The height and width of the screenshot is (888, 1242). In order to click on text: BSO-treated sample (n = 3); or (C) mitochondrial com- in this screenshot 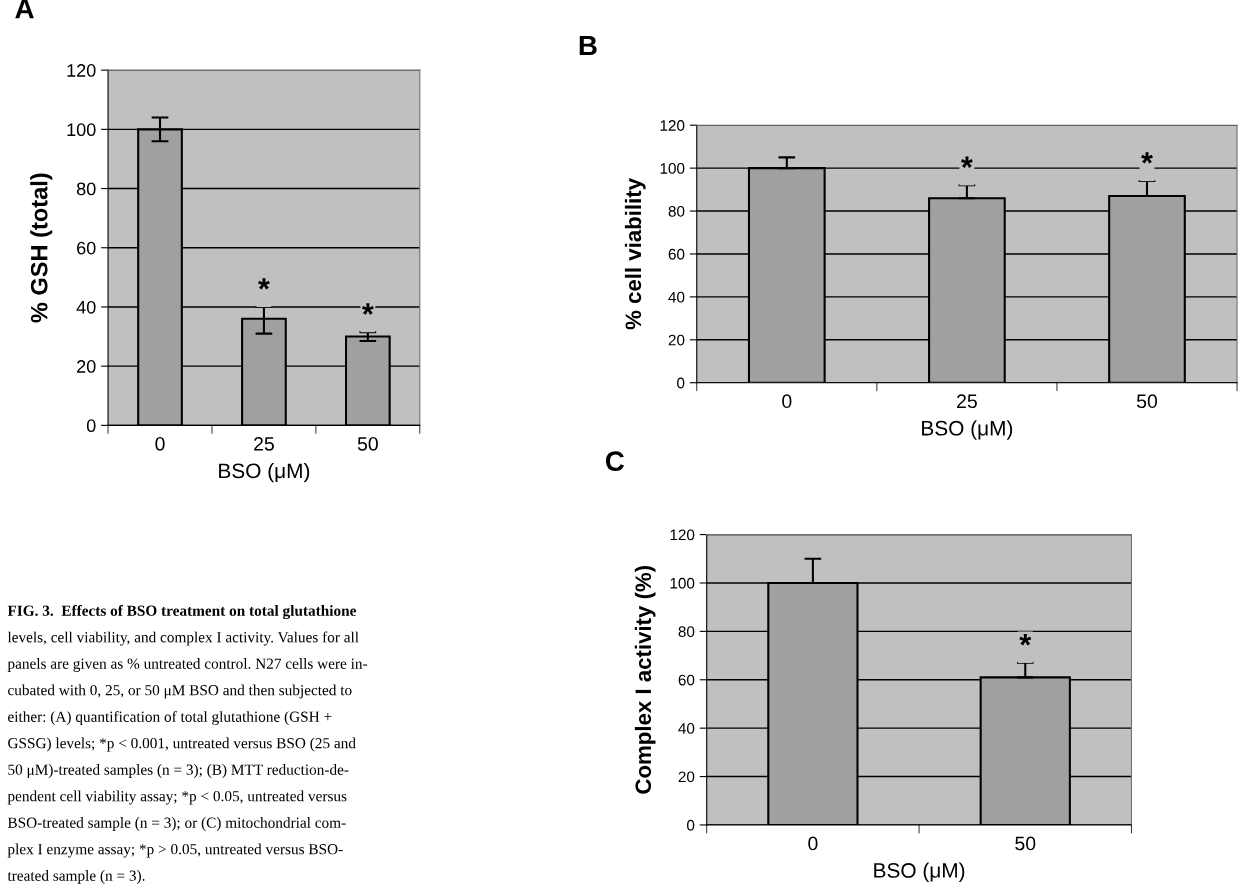, I will do `click(176, 824)`.